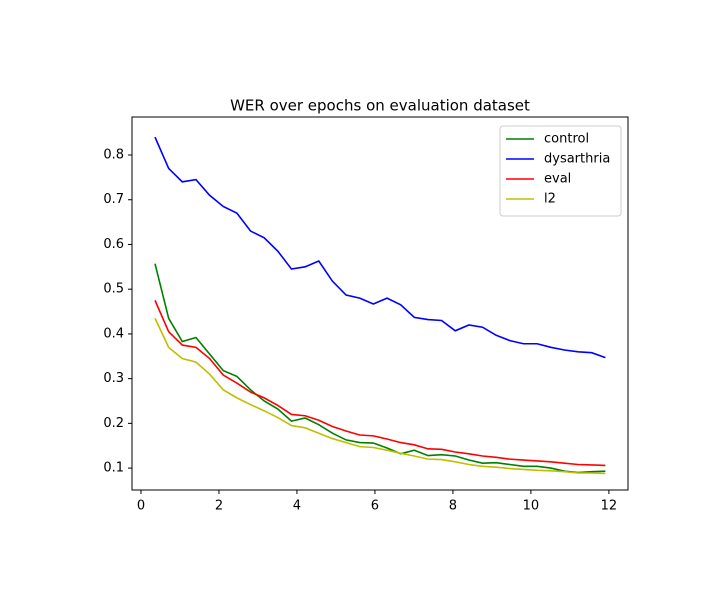  I want to click on legend-label: eval, so click(557, 179).